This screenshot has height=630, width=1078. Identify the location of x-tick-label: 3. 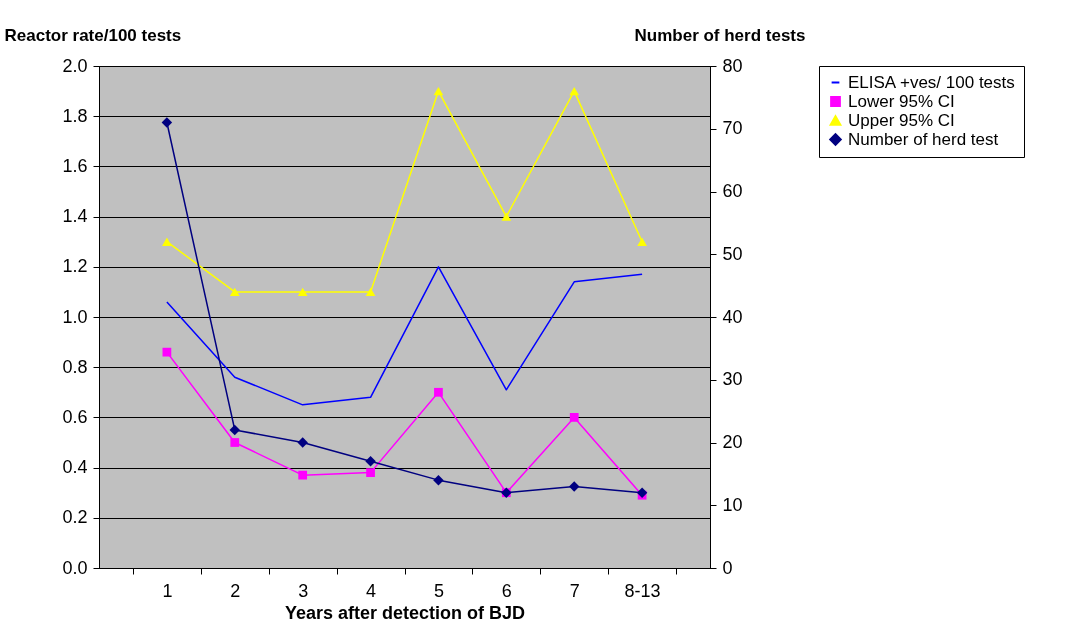
(303, 590).